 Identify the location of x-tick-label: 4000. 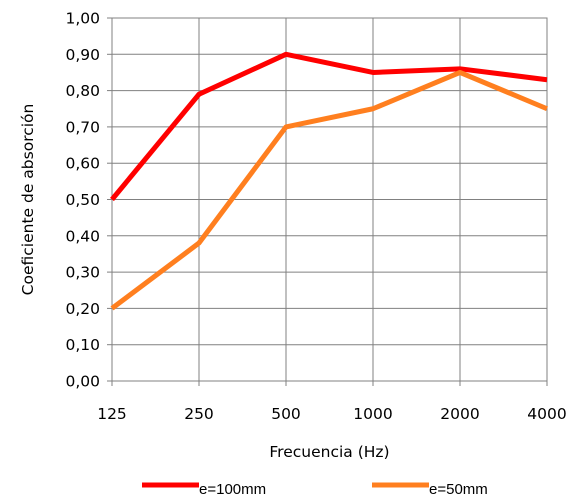
(546, 414).